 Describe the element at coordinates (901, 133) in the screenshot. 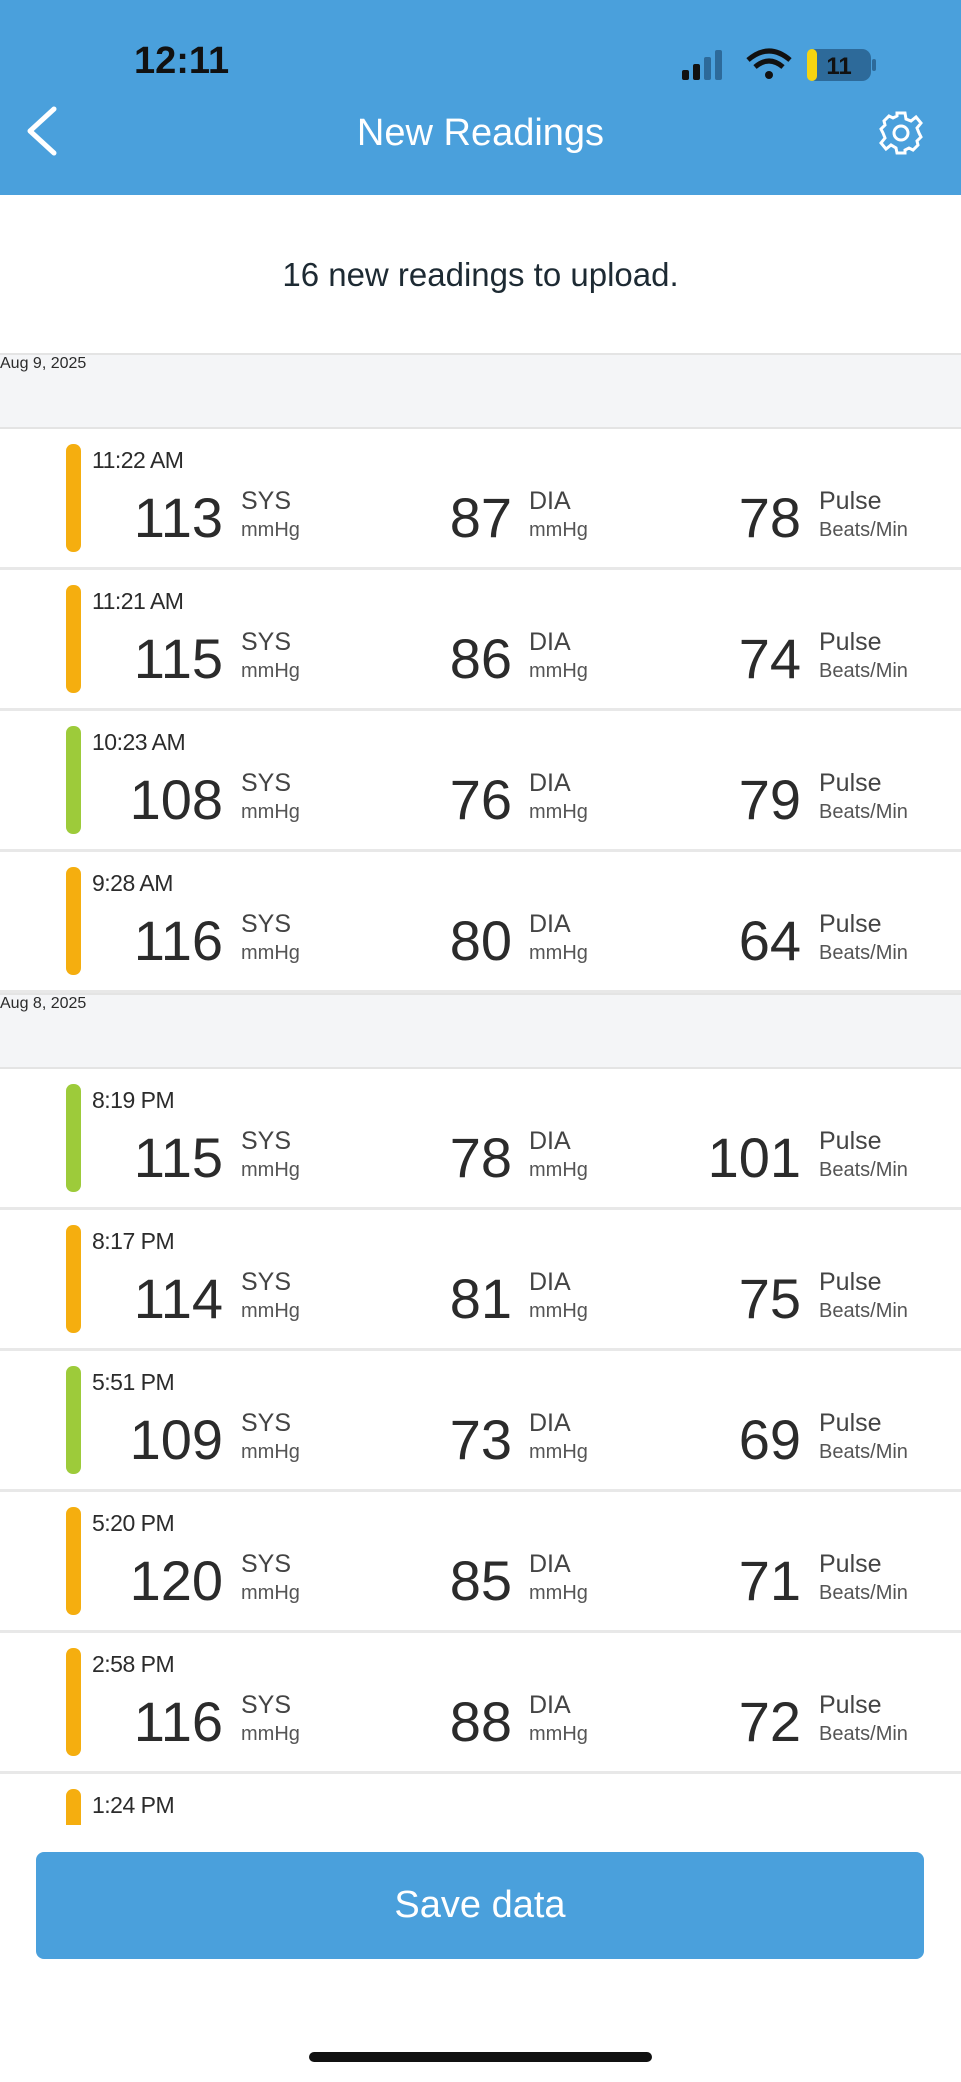

I see `settings-button` at that location.